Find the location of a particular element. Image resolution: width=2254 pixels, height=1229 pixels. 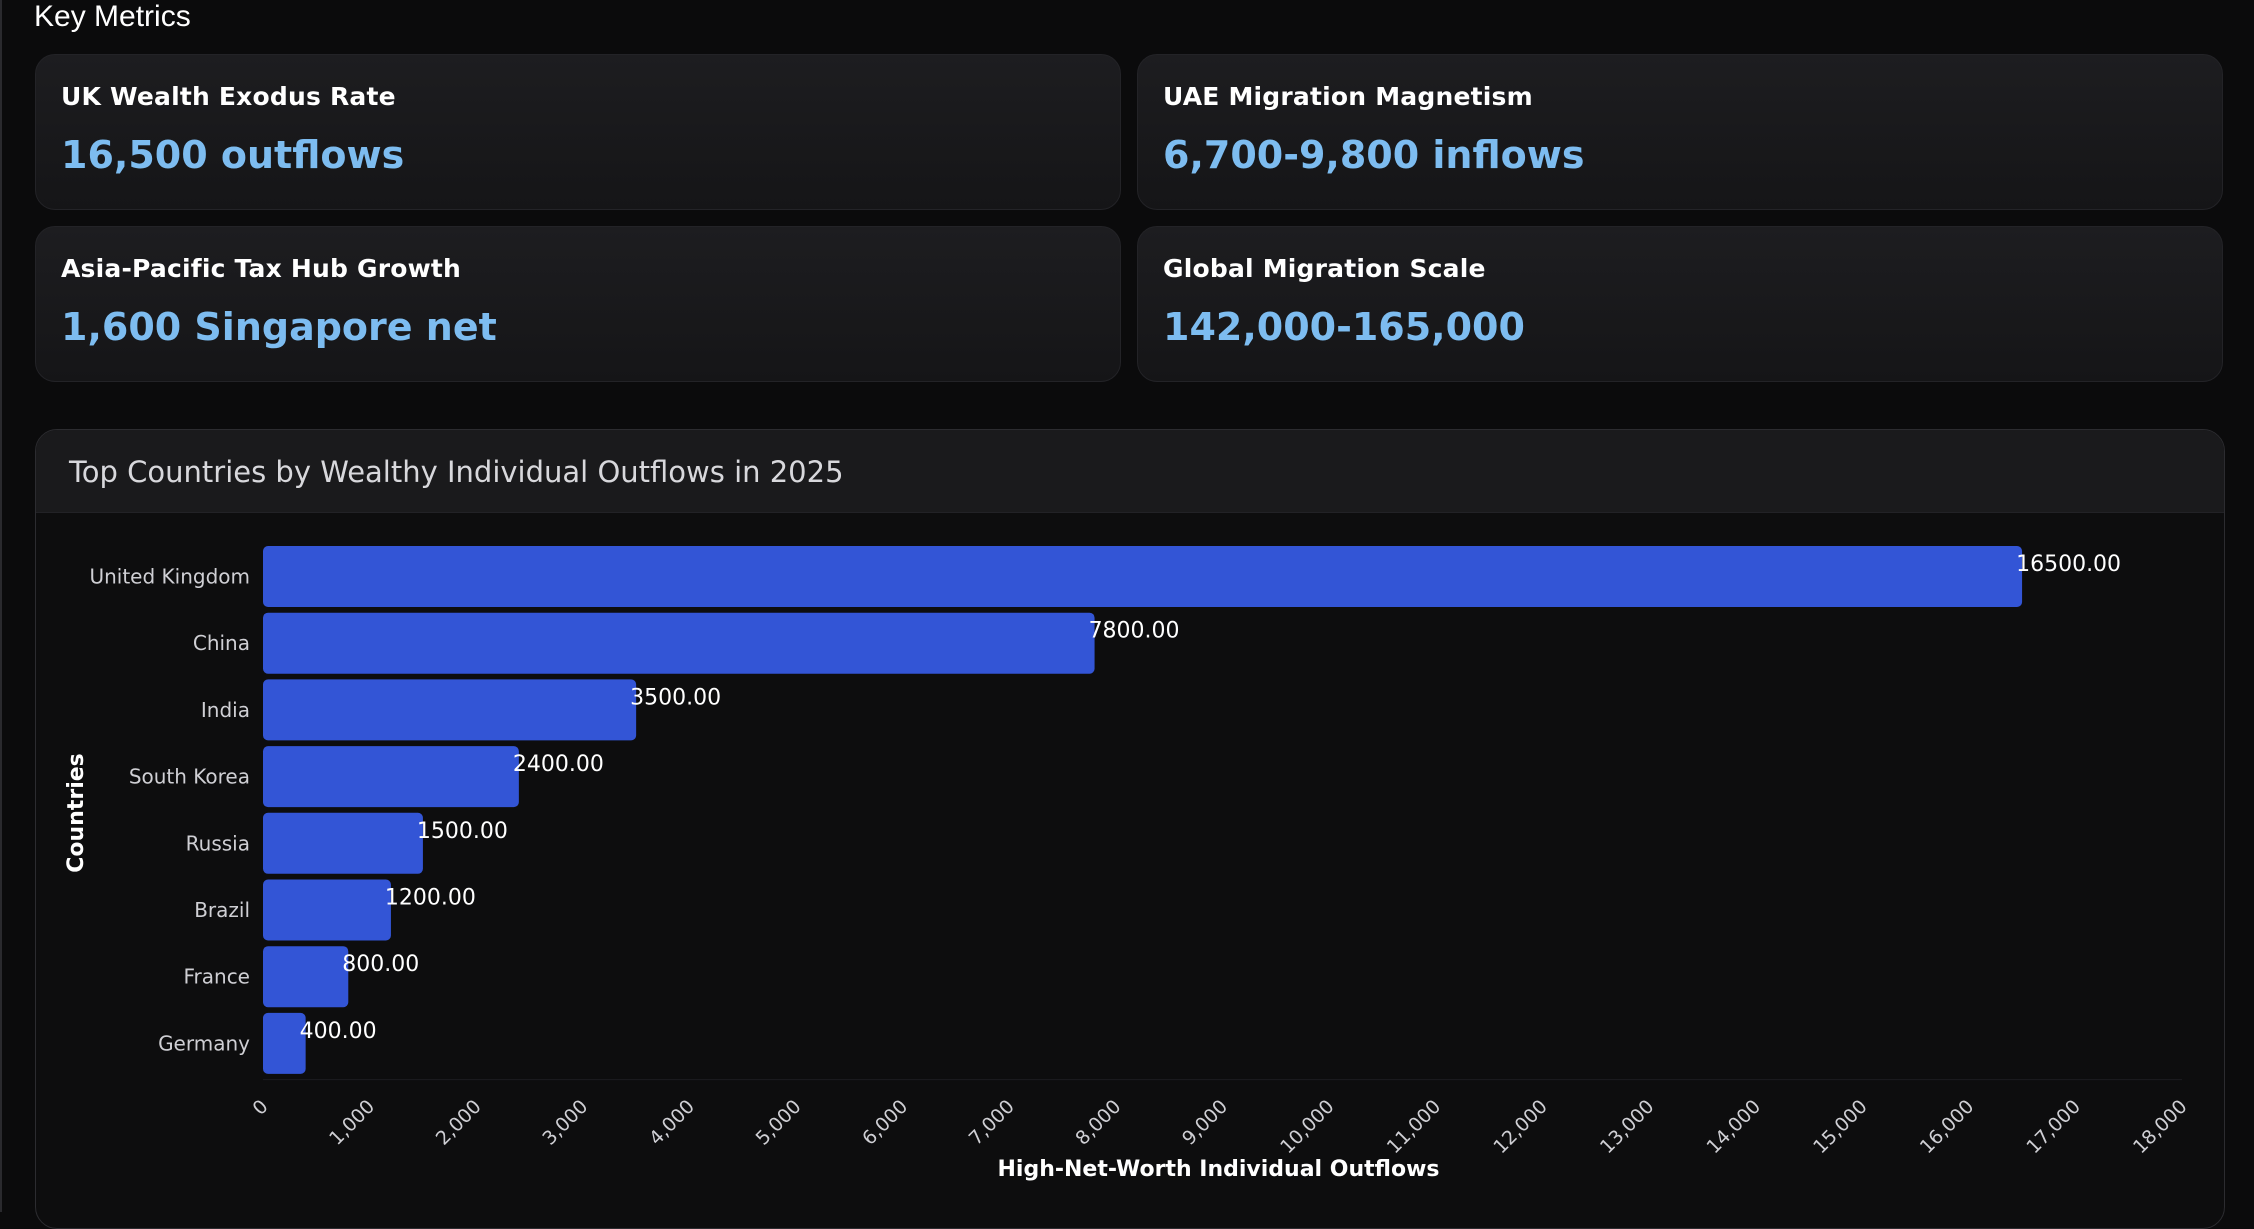

x-tick-label: 6,000 is located at coordinates (885, 1123).